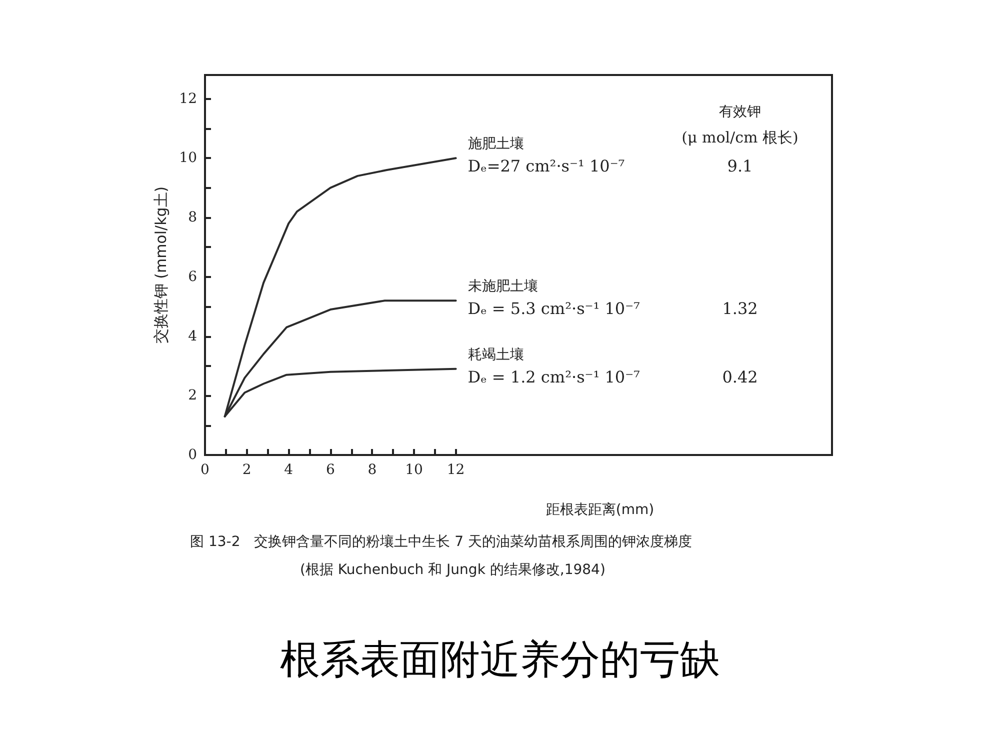  I want to click on annotation: 有效钾, so click(740, 112).